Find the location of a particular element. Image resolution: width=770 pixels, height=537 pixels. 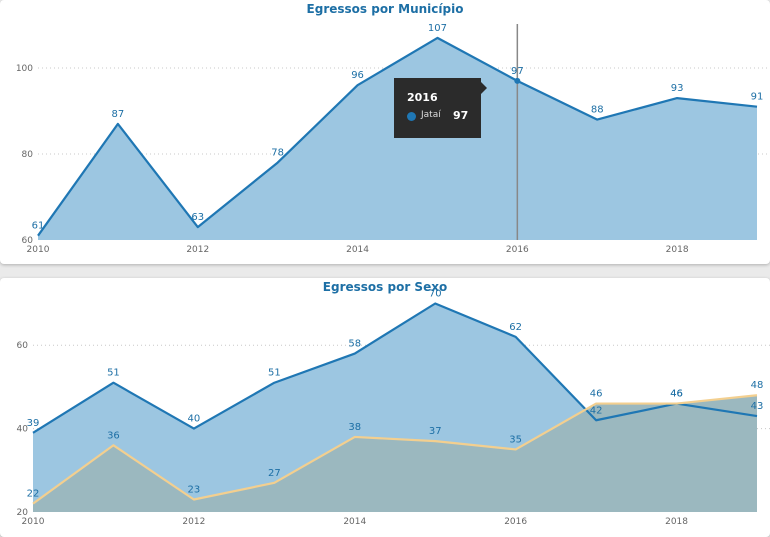

hover-point is located at coordinates (517, 80).